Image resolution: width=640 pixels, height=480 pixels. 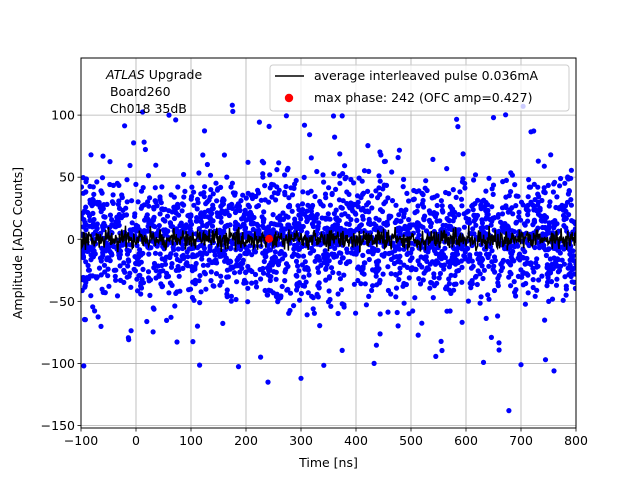 I want to click on legend-box, so click(x=419, y=88).